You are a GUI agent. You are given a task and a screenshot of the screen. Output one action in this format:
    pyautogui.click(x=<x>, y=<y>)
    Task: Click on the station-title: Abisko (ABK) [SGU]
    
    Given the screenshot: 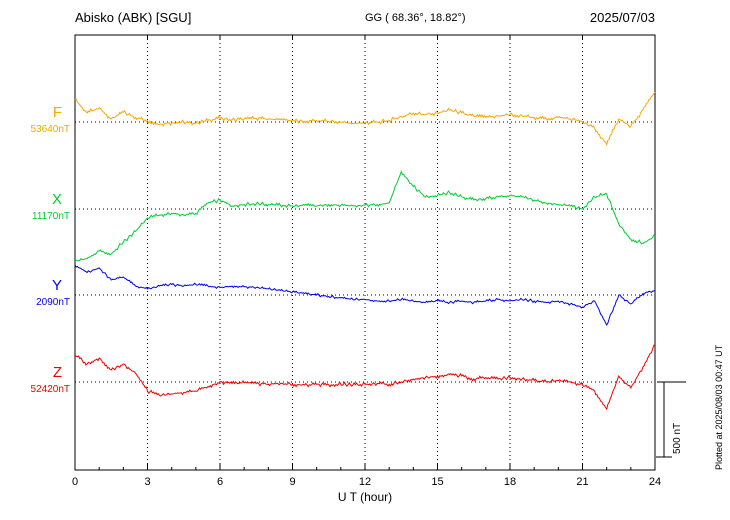 What is the action you would take?
    pyautogui.click(x=133, y=17)
    